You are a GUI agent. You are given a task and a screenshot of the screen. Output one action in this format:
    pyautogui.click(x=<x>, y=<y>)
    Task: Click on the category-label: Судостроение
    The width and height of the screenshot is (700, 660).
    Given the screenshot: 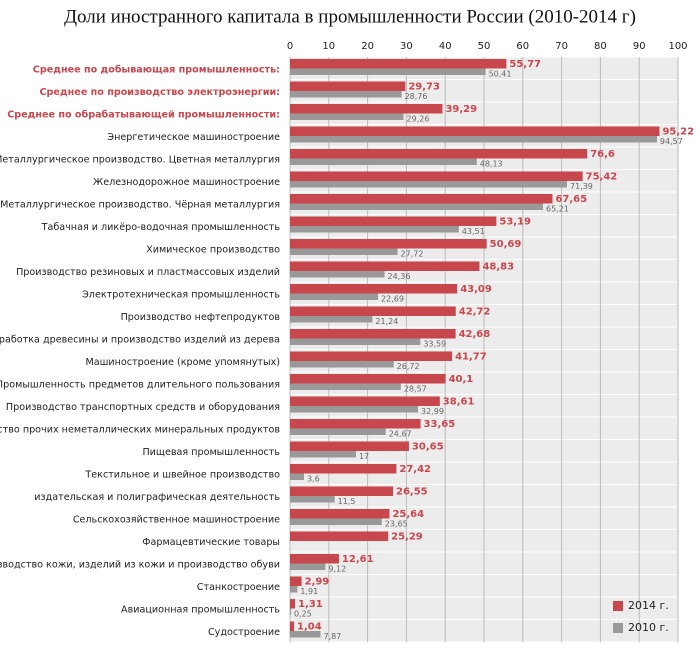 What is the action you would take?
    pyautogui.click(x=244, y=632)
    